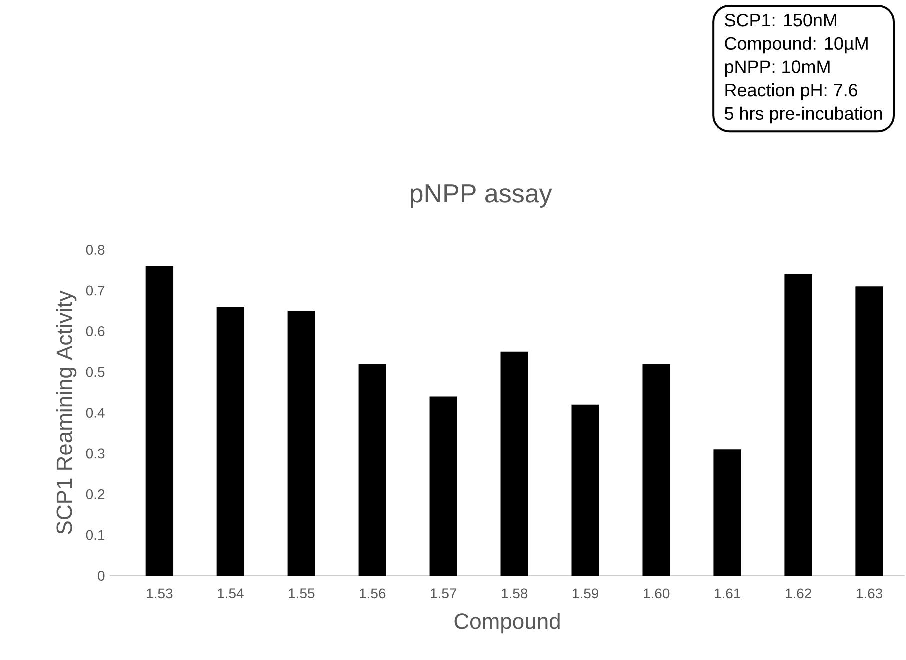 Image resolution: width=906 pixels, height=660 pixels. What do you see at coordinates (515, 593) in the screenshot?
I see `x-tick-label: 1.58` at bounding box center [515, 593].